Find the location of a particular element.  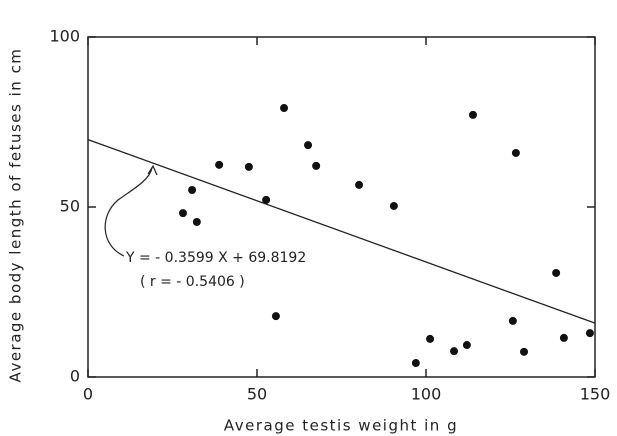

y-tick-label: 0 is located at coordinates (75, 376).